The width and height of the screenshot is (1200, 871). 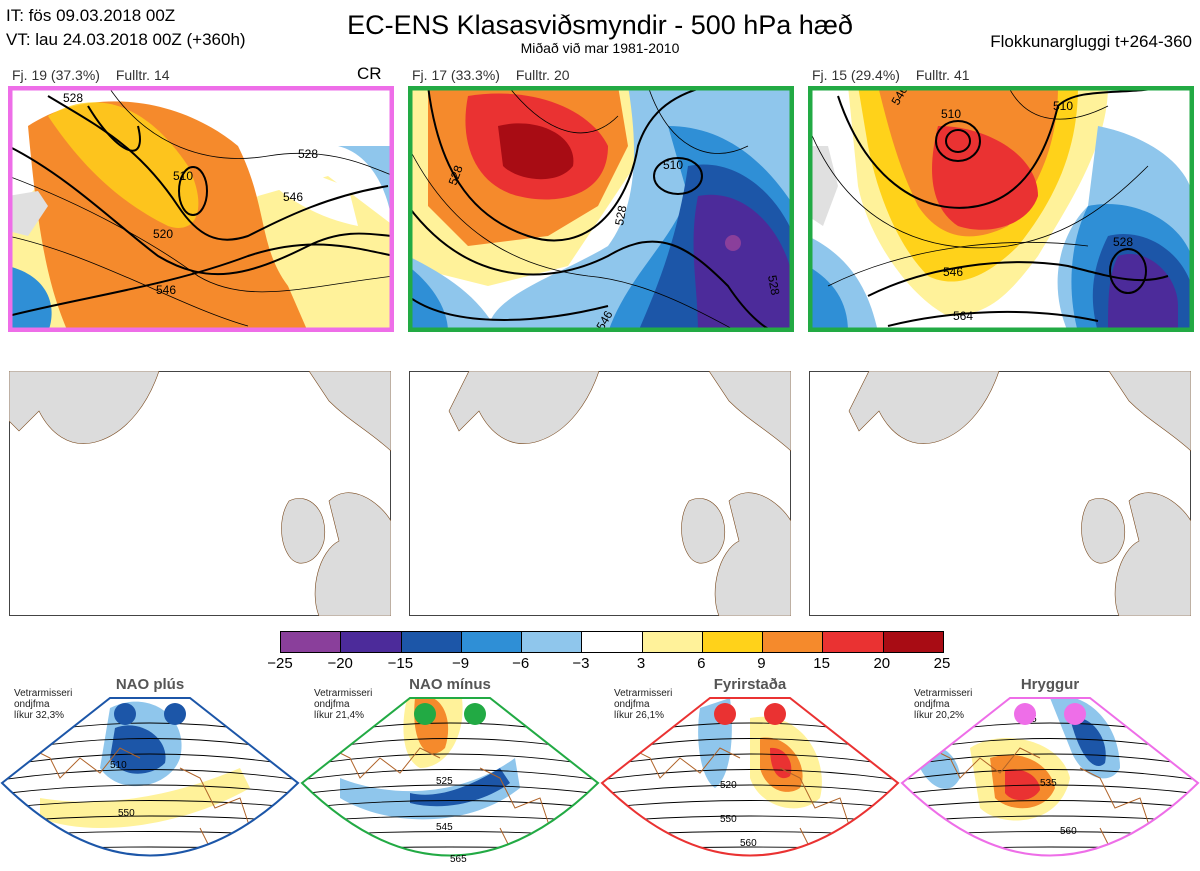 I want to click on colorbar-tick-label: −6, so click(x=521, y=663).